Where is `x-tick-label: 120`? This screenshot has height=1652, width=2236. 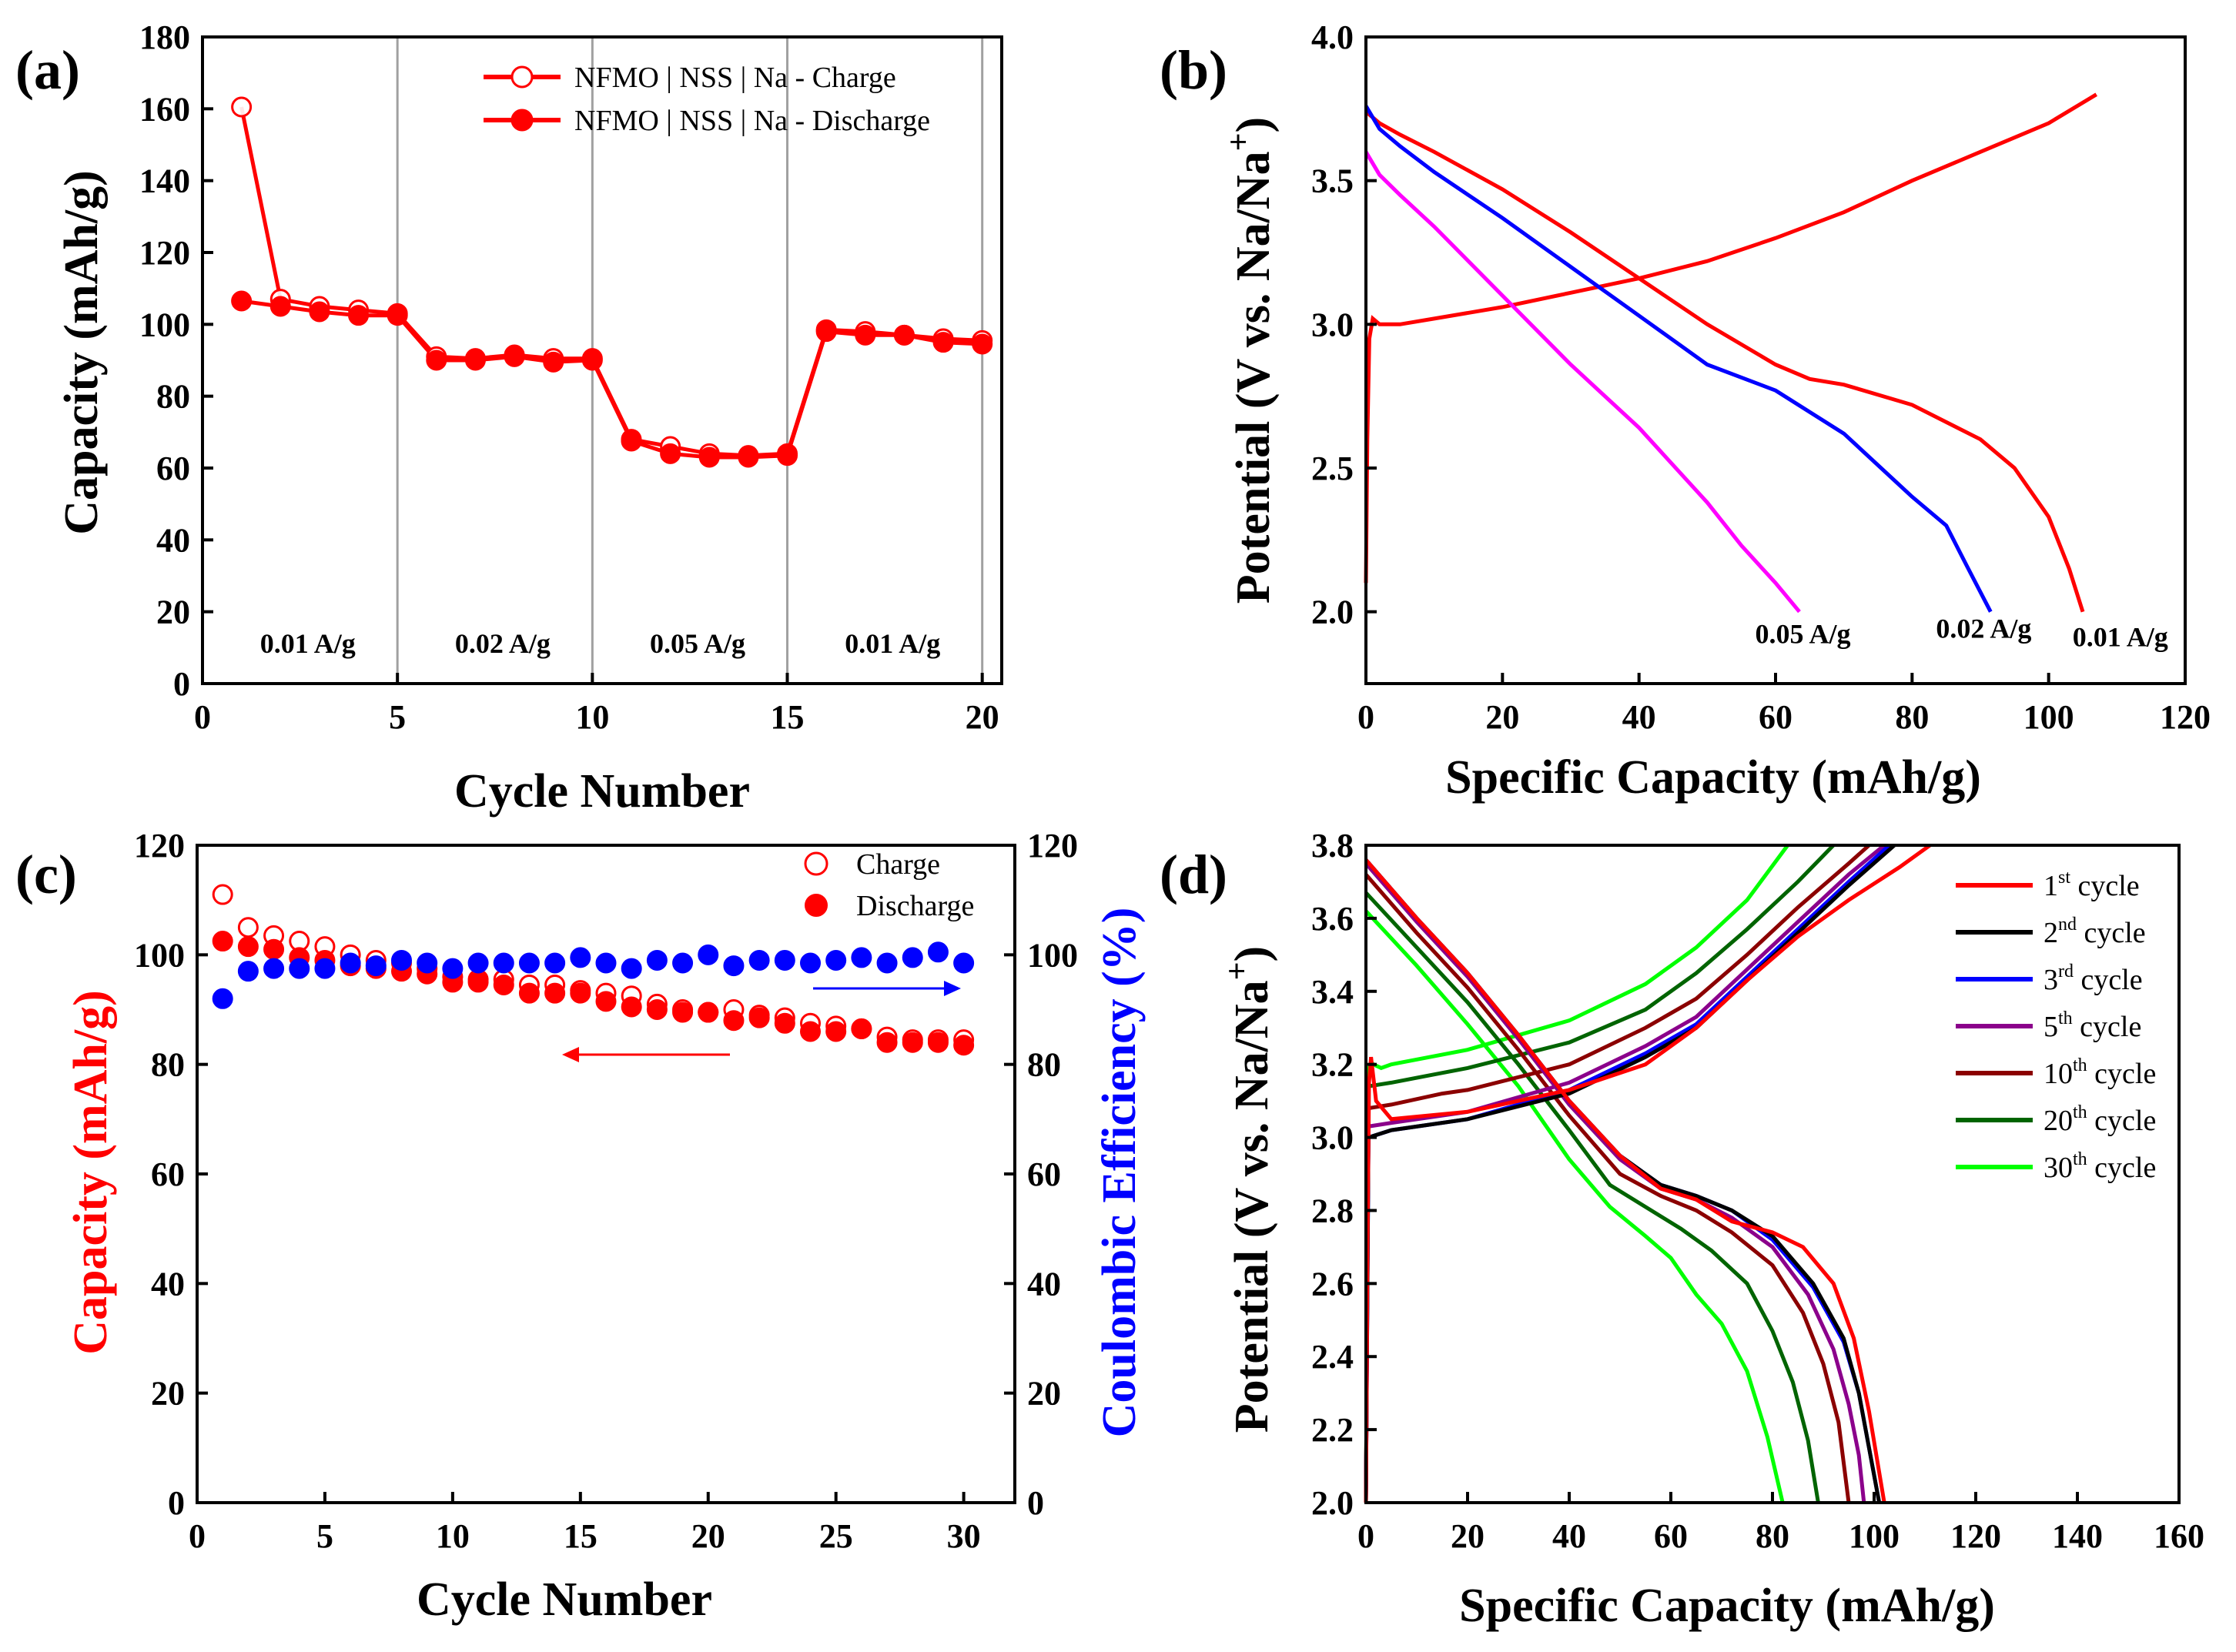 x-tick-label: 120 is located at coordinates (2185, 717).